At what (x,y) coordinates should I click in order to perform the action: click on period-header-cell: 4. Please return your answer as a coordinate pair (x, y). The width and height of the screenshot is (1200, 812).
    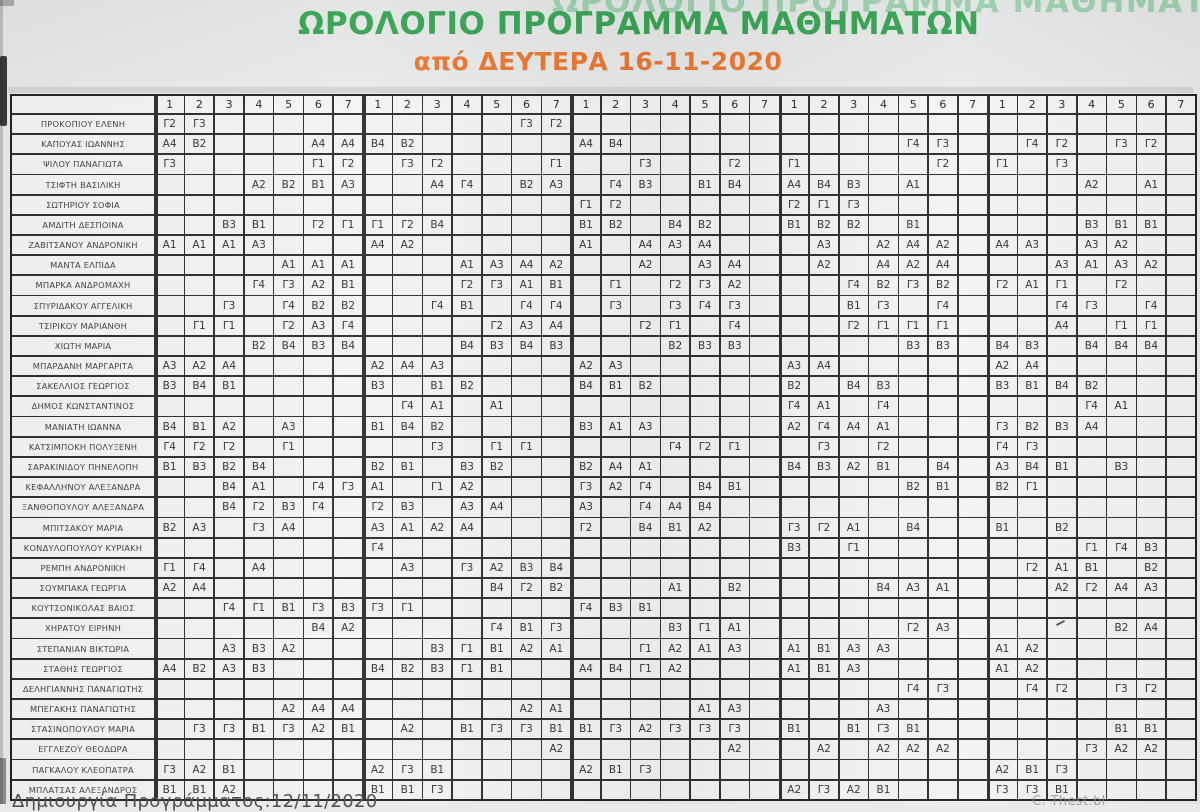
    Looking at the image, I should click on (258, 104).